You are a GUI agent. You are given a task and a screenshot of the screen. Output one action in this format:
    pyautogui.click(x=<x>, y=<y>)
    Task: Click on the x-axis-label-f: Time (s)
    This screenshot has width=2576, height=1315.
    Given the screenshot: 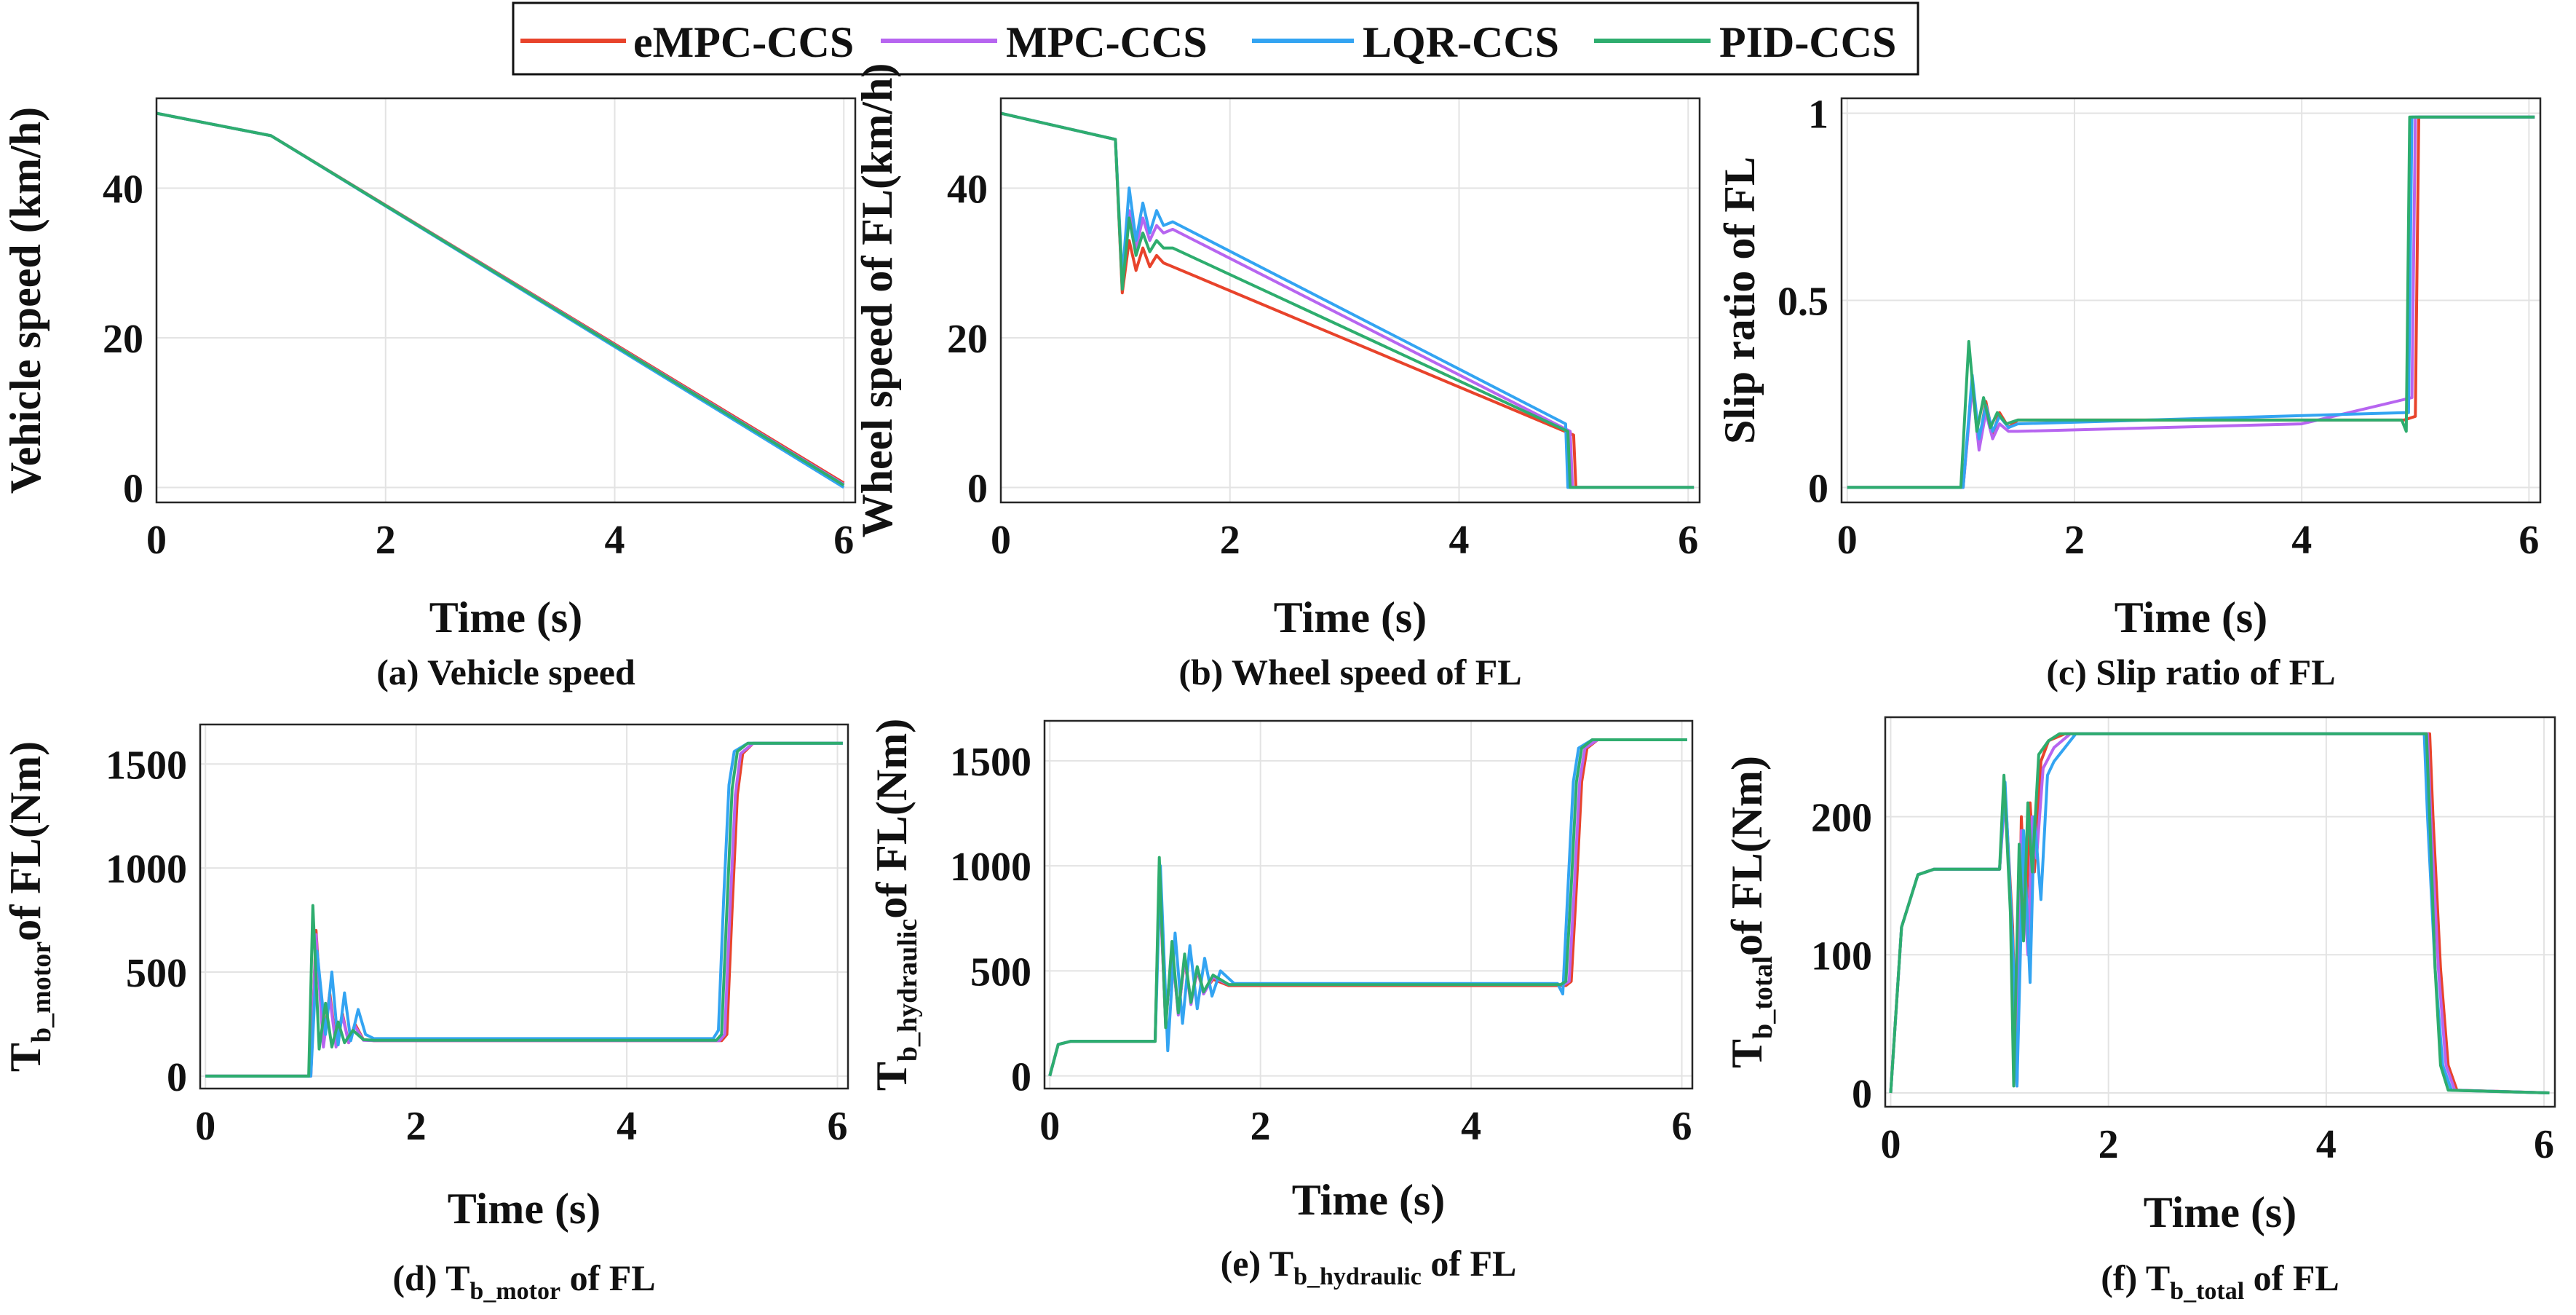 What is the action you would take?
    pyautogui.click(x=2220, y=1212)
    